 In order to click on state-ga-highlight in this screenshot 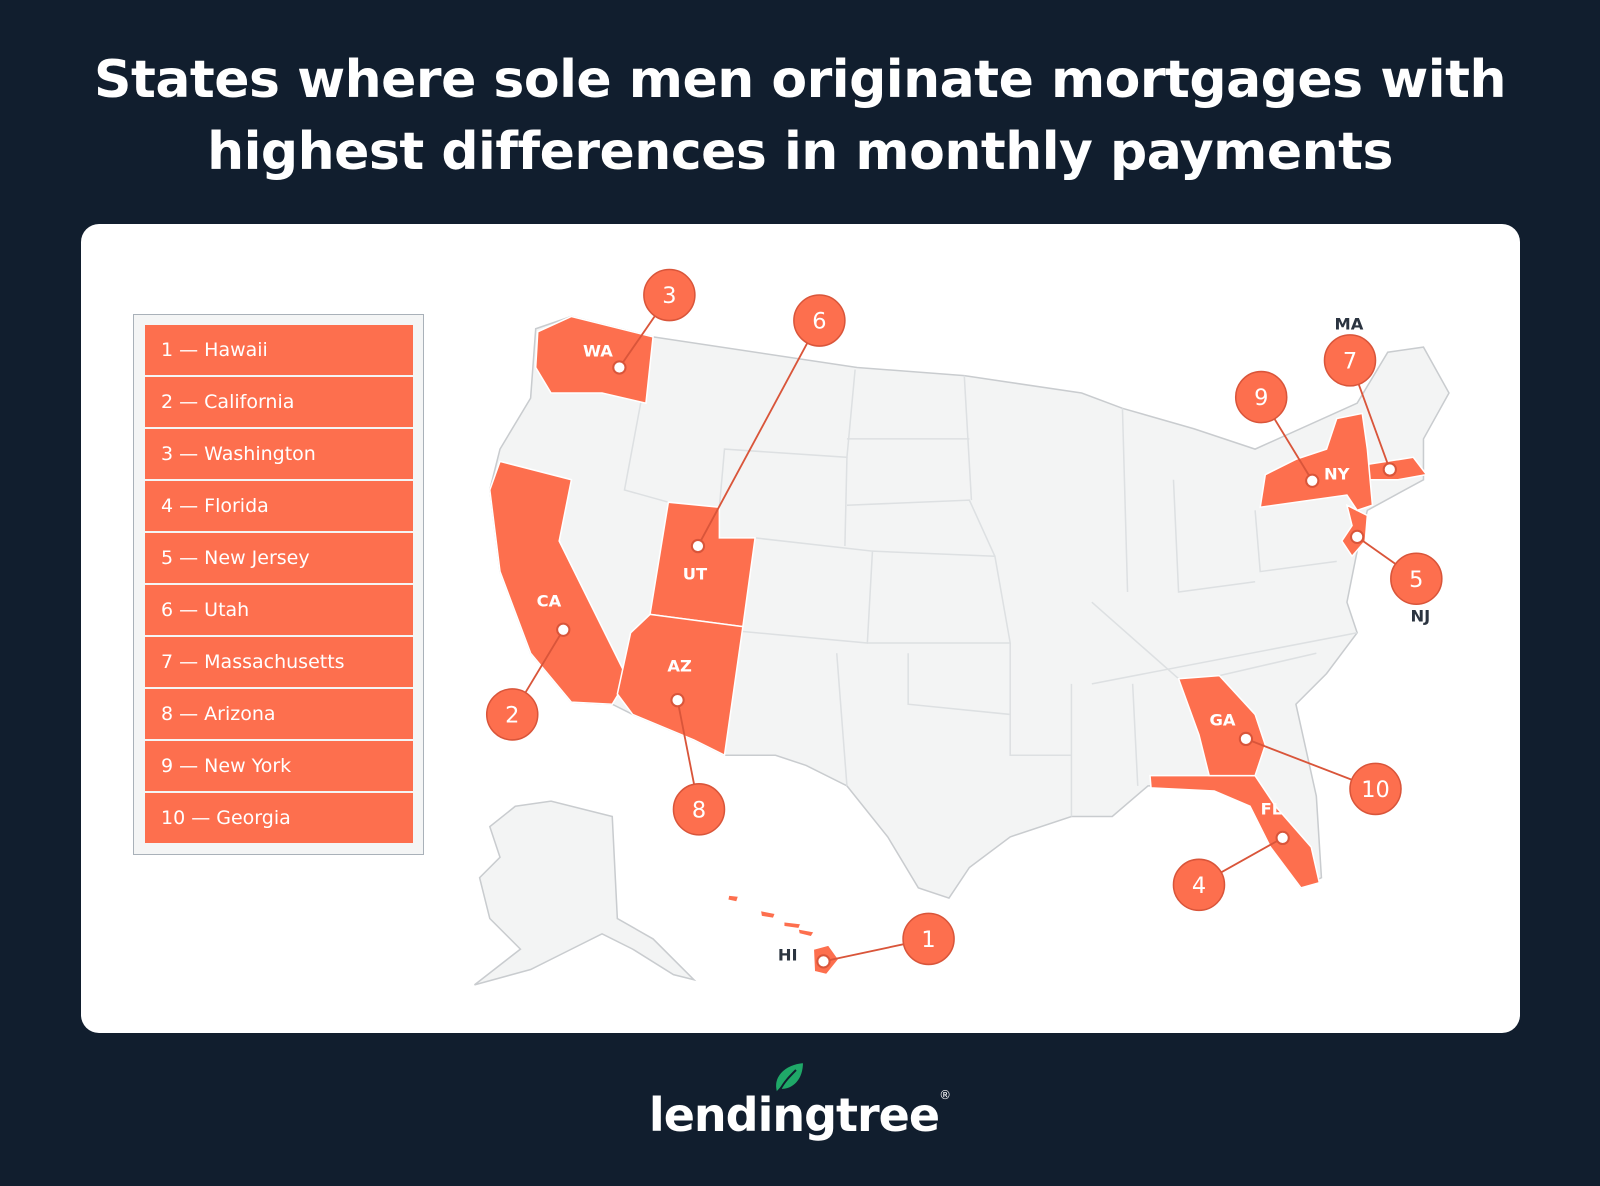, I will do `click(1222, 725)`.